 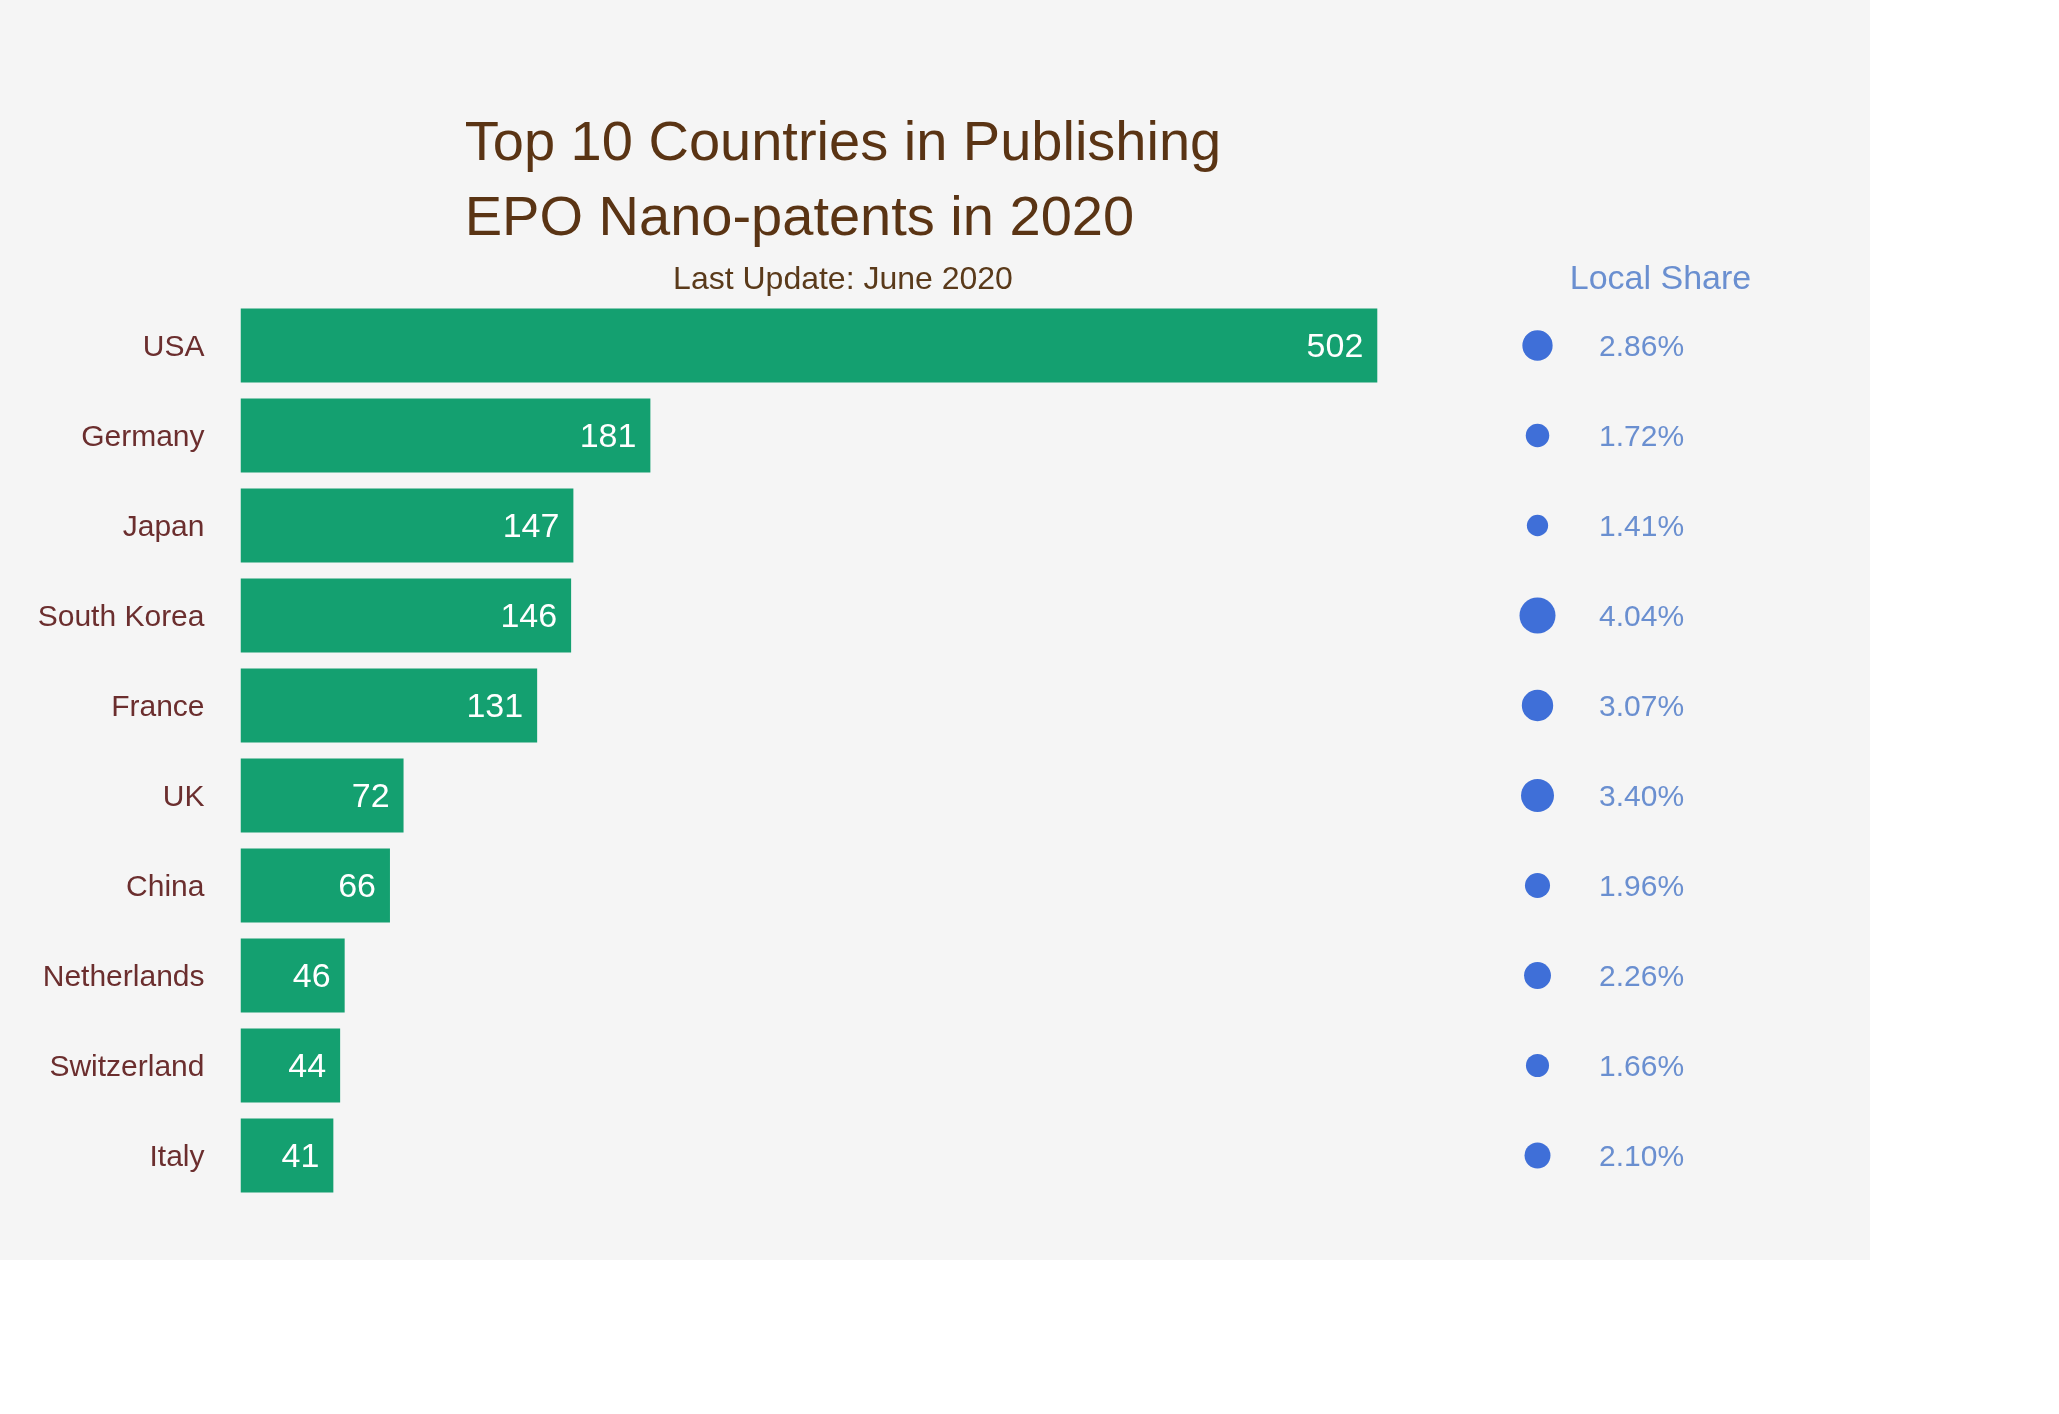 What do you see at coordinates (529, 615) in the screenshot?
I see `data-label: 146` at bounding box center [529, 615].